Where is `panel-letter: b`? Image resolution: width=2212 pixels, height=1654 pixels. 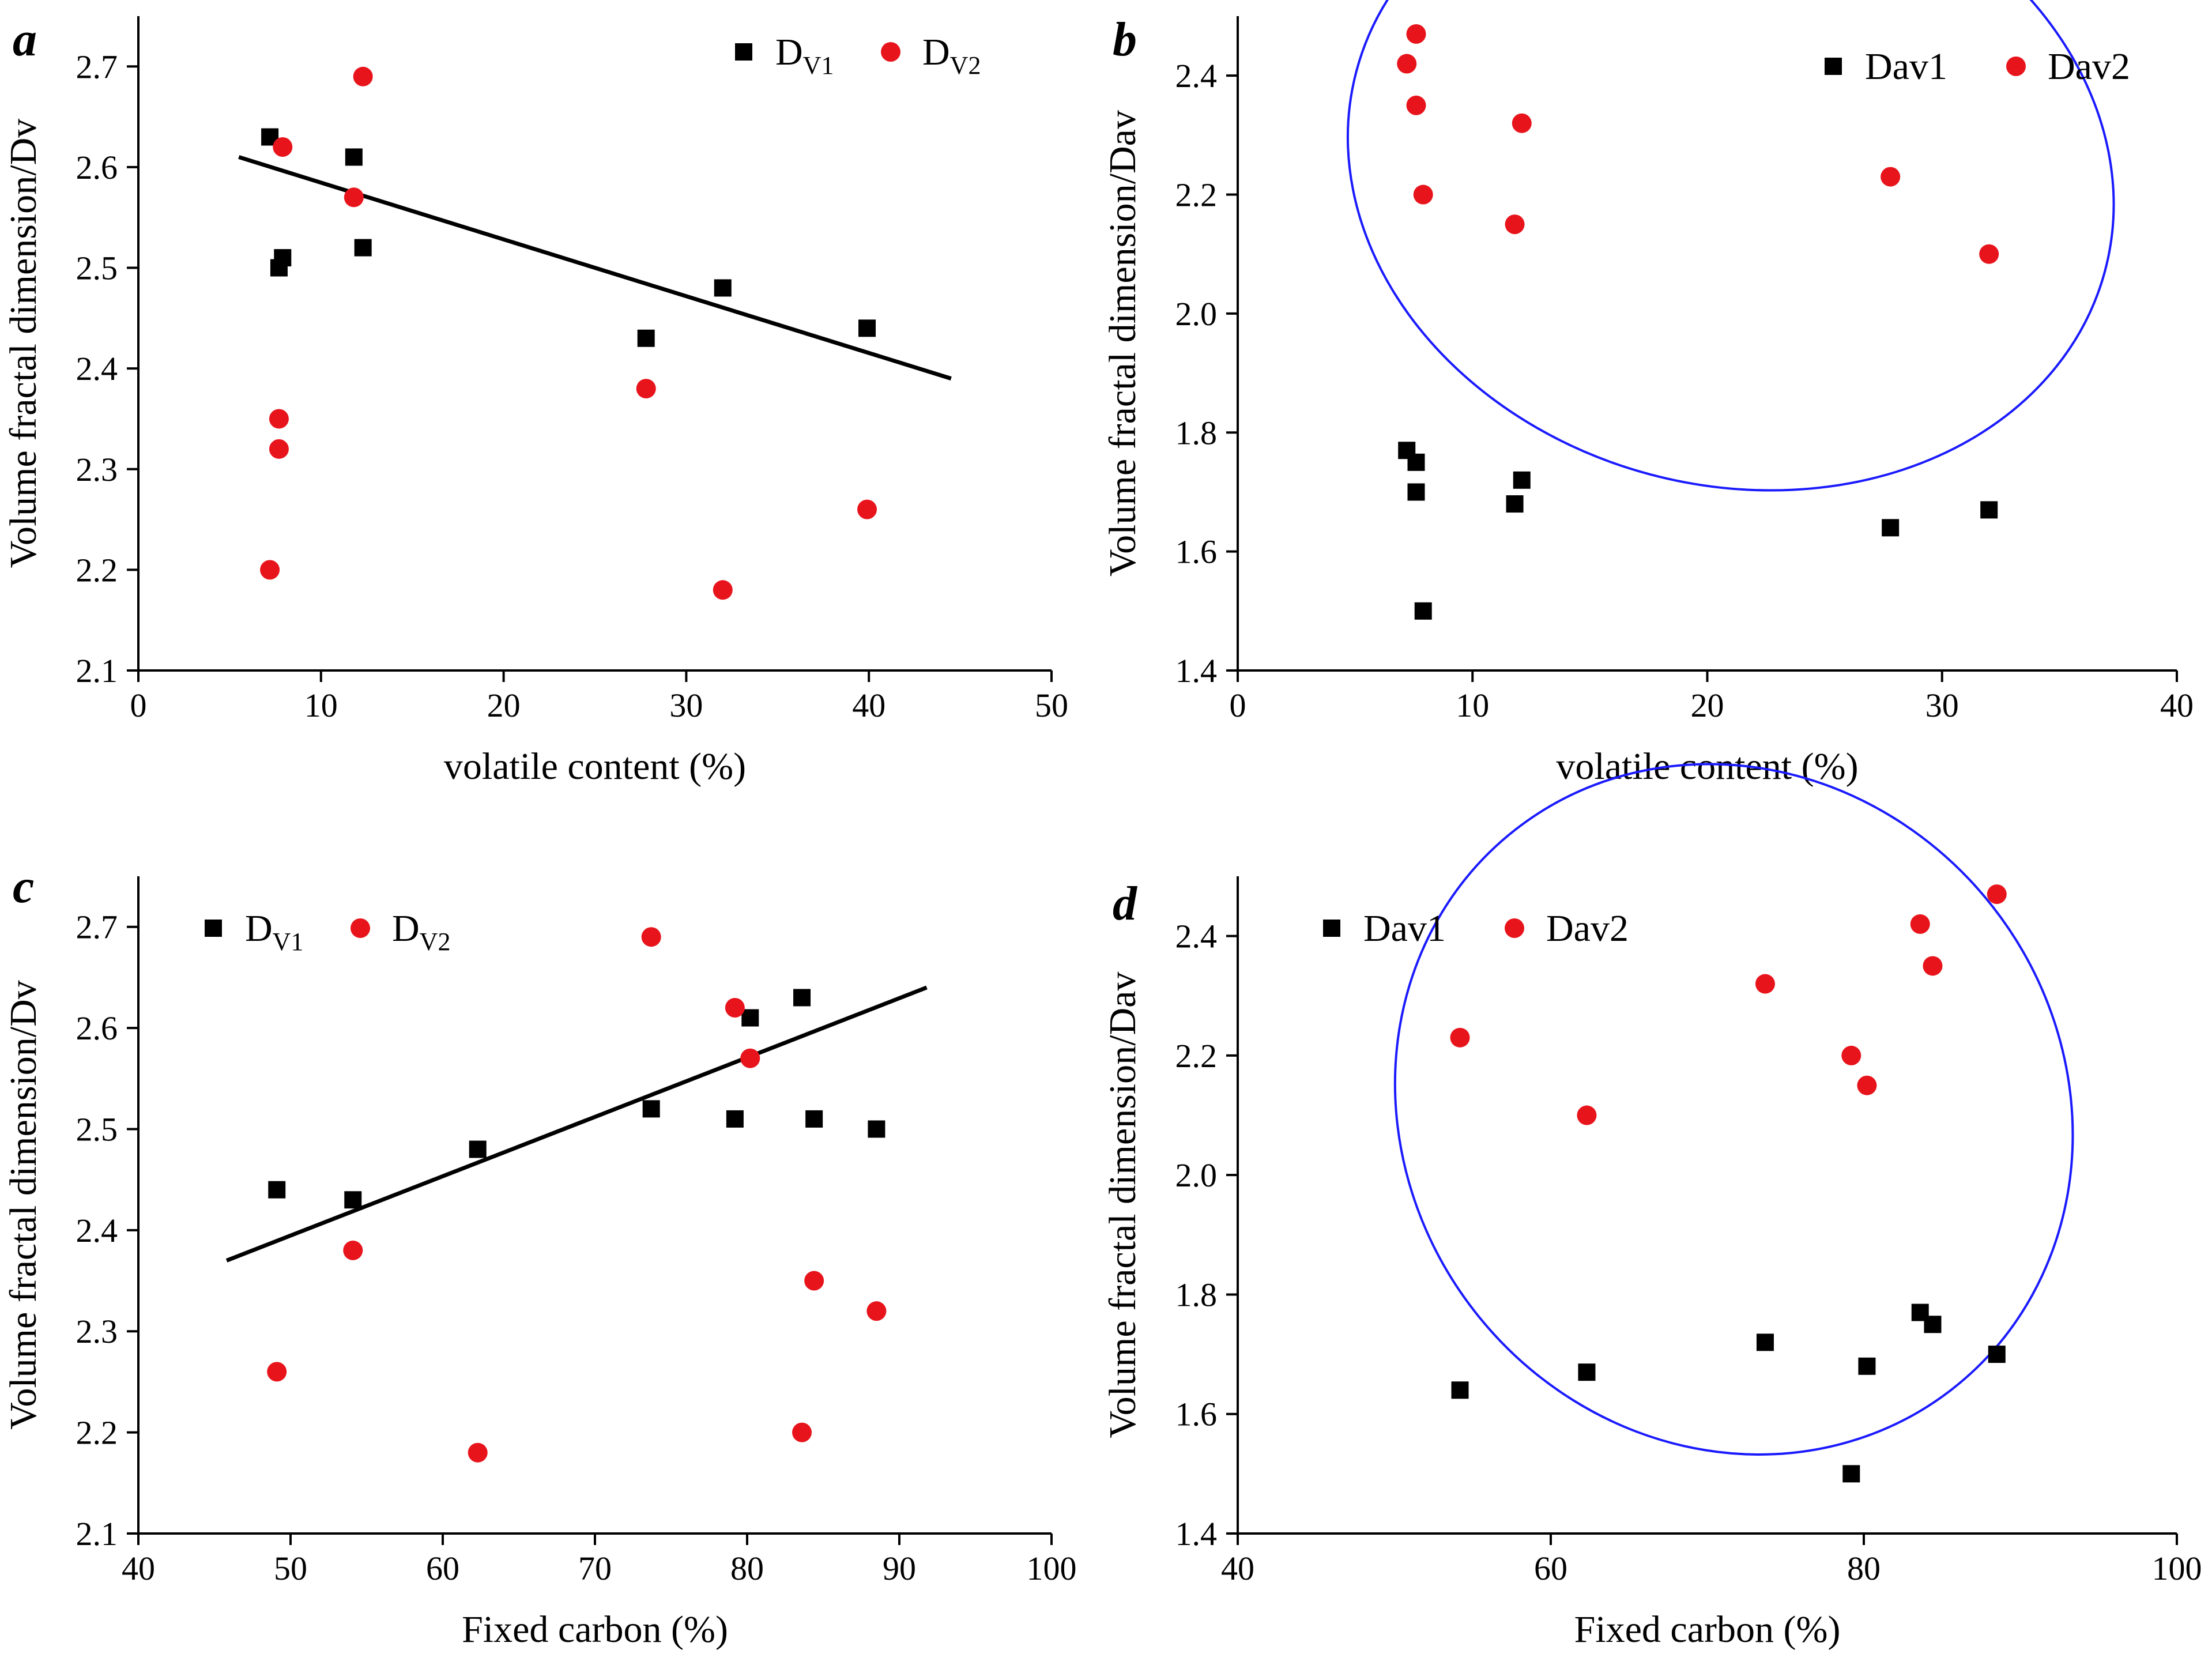 panel-letter: b is located at coordinates (1125, 40).